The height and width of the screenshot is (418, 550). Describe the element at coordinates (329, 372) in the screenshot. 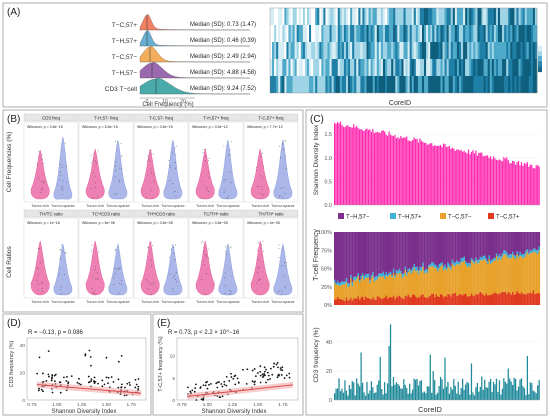

I see `cd3-y-tick: 20` at that location.